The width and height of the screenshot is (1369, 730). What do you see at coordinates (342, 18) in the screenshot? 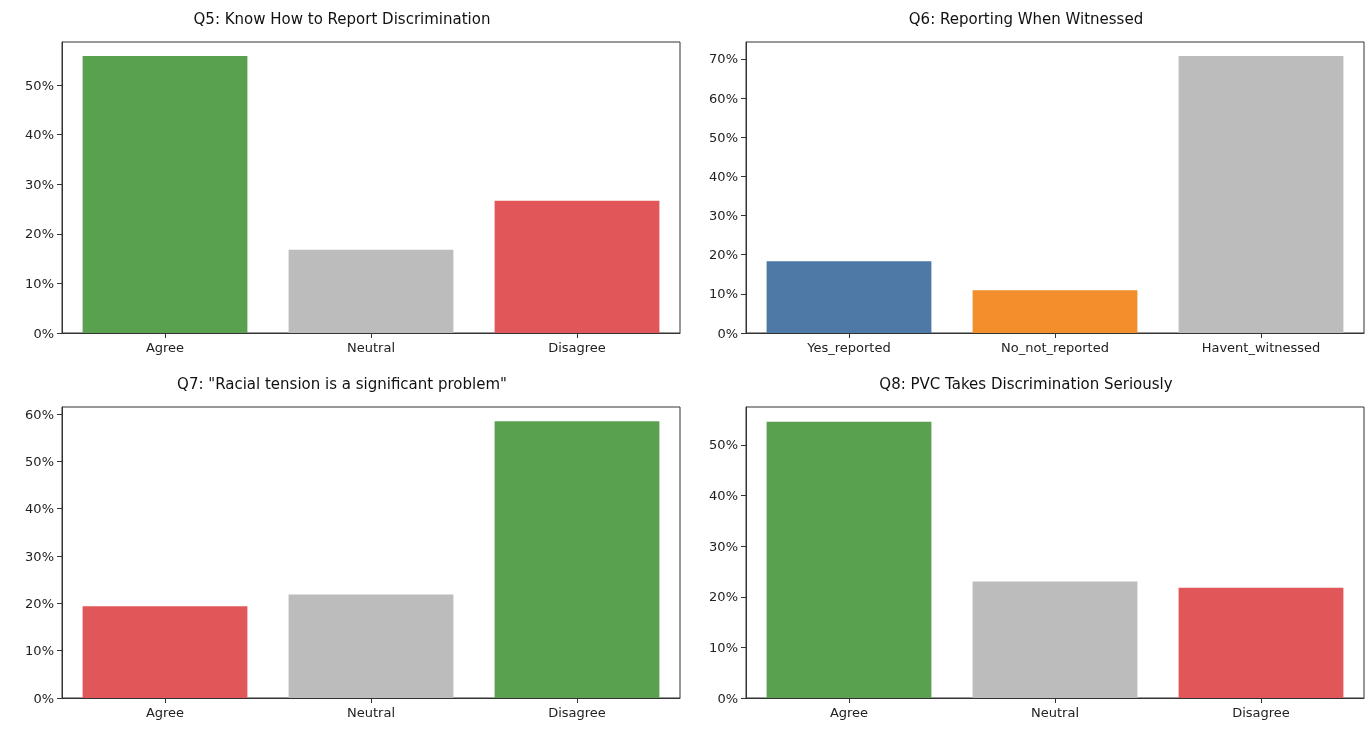
I see `chart-title: Q5: Know How to Report Discrimination` at bounding box center [342, 18].